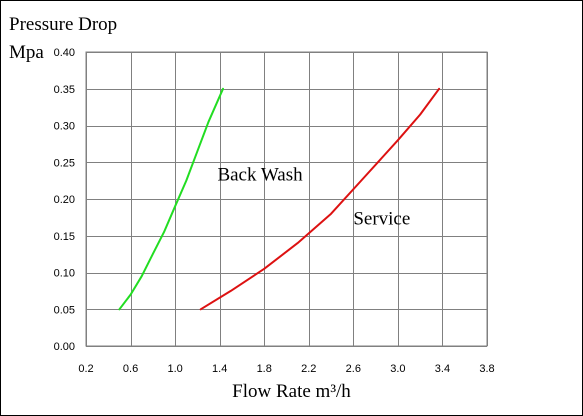 The height and width of the screenshot is (416, 583). Describe the element at coordinates (64, 347) in the screenshot. I see `y-tick-label: 0.00` at that location.